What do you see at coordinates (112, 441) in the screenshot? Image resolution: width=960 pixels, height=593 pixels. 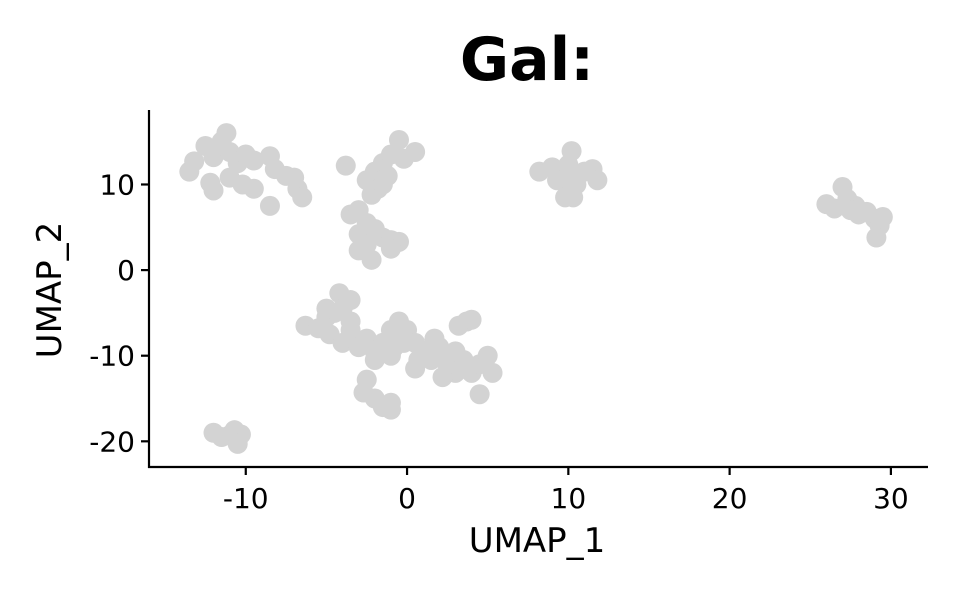 I see `y-tick-label: -20` at bounding box center [112, 441].